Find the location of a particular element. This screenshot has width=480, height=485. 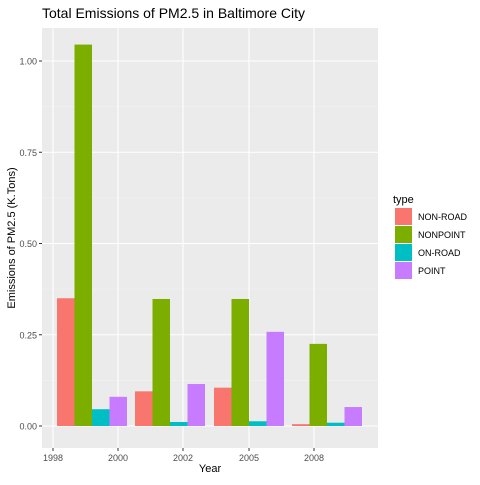

legend-key-point is located at coordinates (403, 270).